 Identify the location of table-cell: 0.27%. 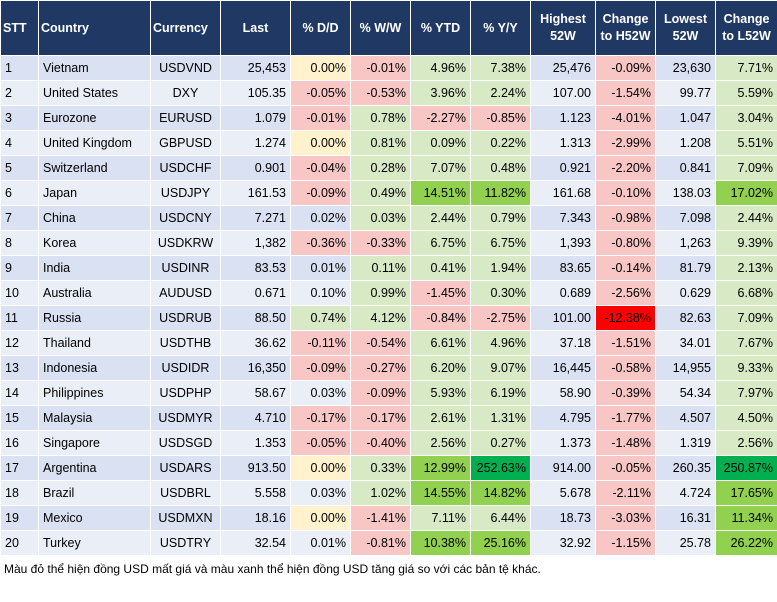
(500, 443).